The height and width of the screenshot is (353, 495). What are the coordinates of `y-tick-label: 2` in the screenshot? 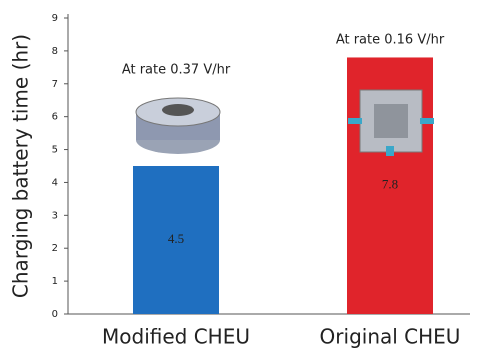 It's located at (55, 248).